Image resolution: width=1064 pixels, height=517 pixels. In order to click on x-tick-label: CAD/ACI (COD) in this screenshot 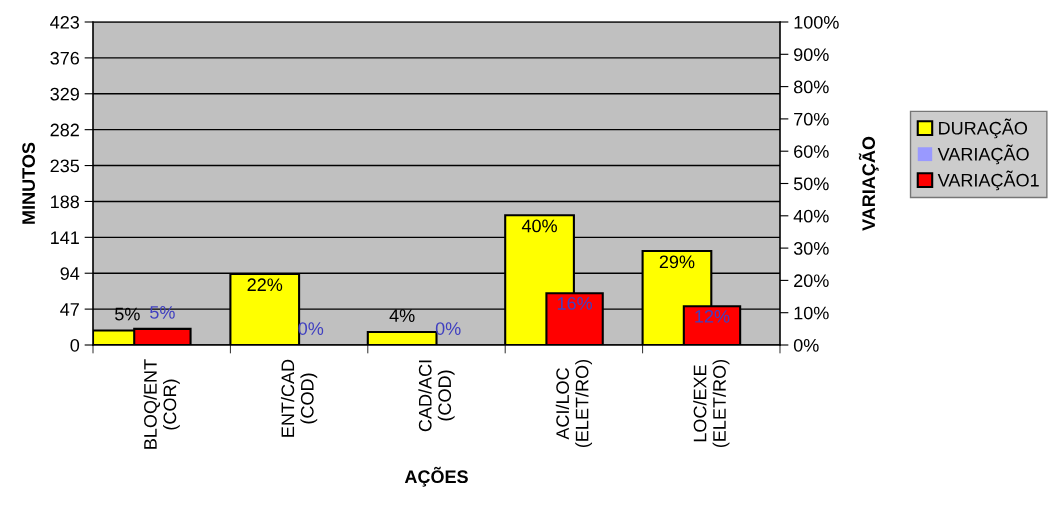, I will do `click(436, 396)`.